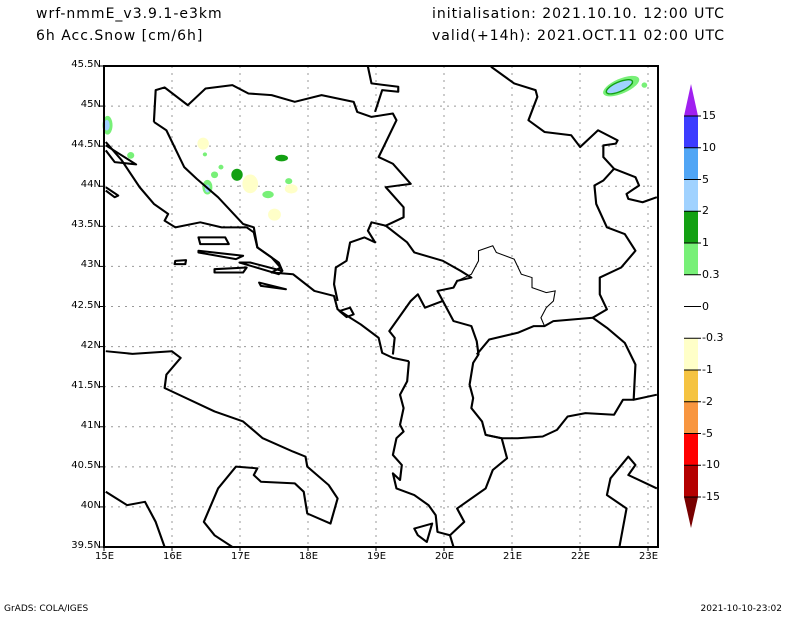 The height and width of the screenshot is (618, 800). I want to click on lon-label: 22E, so click(581, 556).